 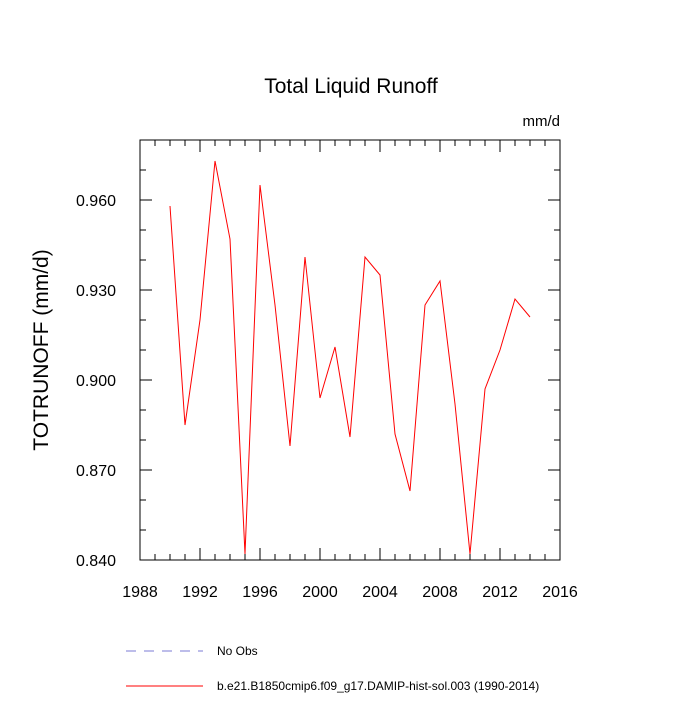 I want to click on x-tick-label: 2004, so click(x=380, y=592).